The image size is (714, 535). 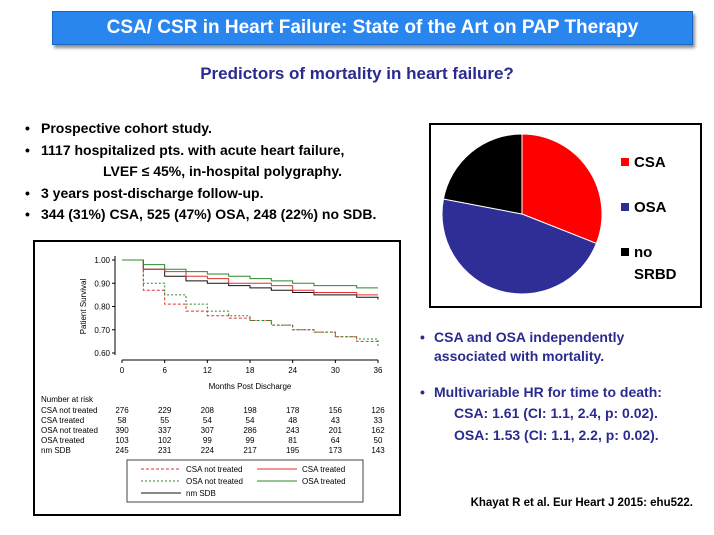 I want to click on finding-csa-hr: CSA: 1.61 (CI: 1.1, 2.4, p: 0.02)., so click(x=556, y=413).